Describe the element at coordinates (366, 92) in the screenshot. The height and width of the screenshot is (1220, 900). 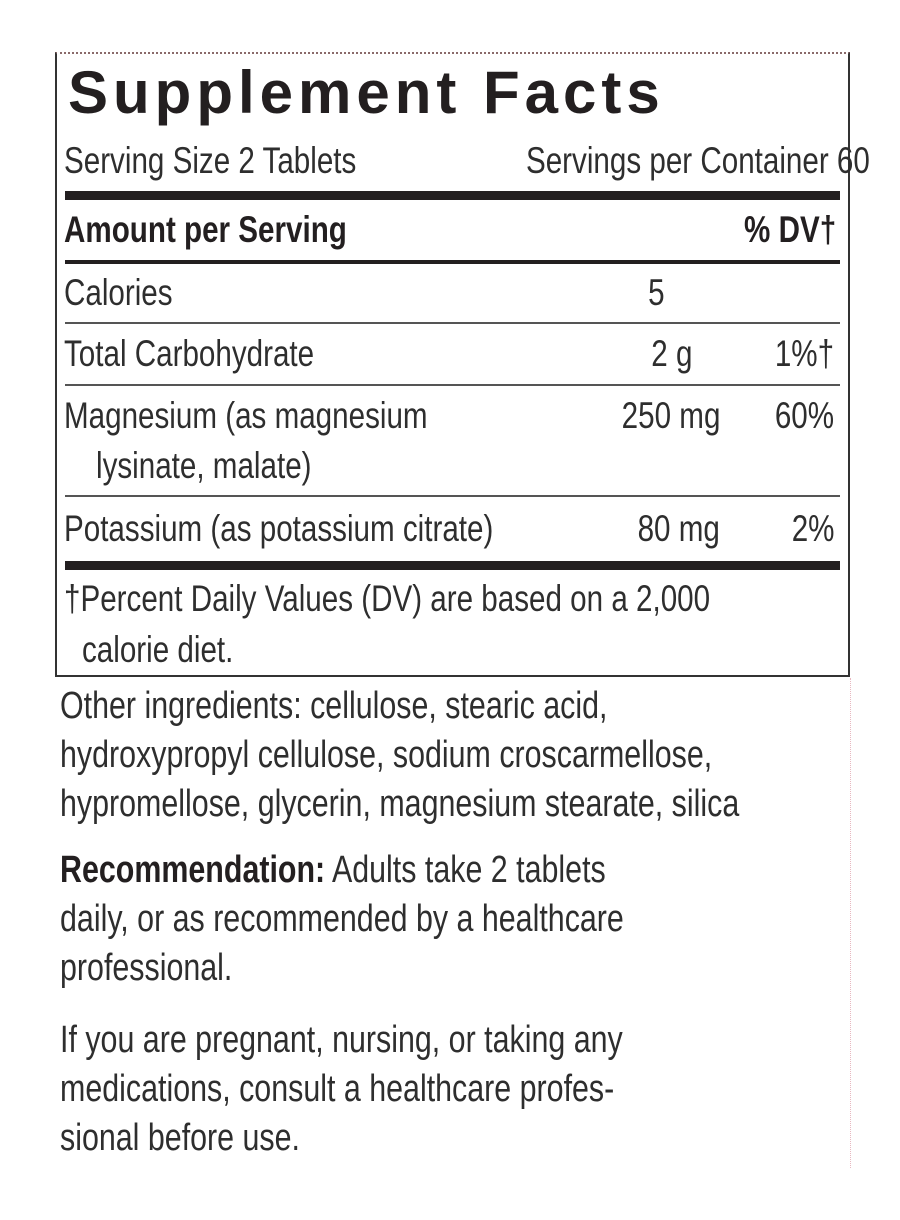
I see `panel-title: Supplement Facts` at that location.